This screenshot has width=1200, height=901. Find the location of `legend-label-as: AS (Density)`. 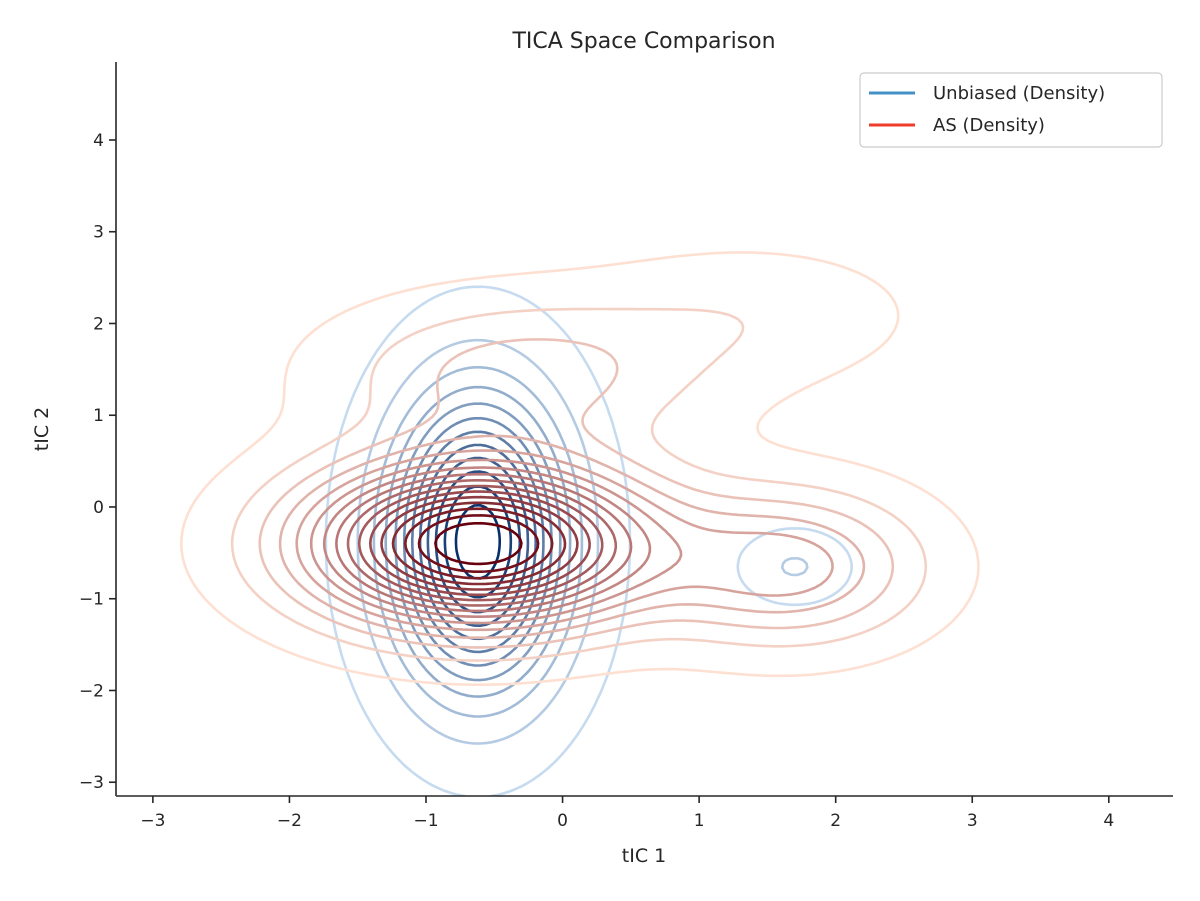

legend-label-as: AS (Density) is located at coordinates (989, 125).